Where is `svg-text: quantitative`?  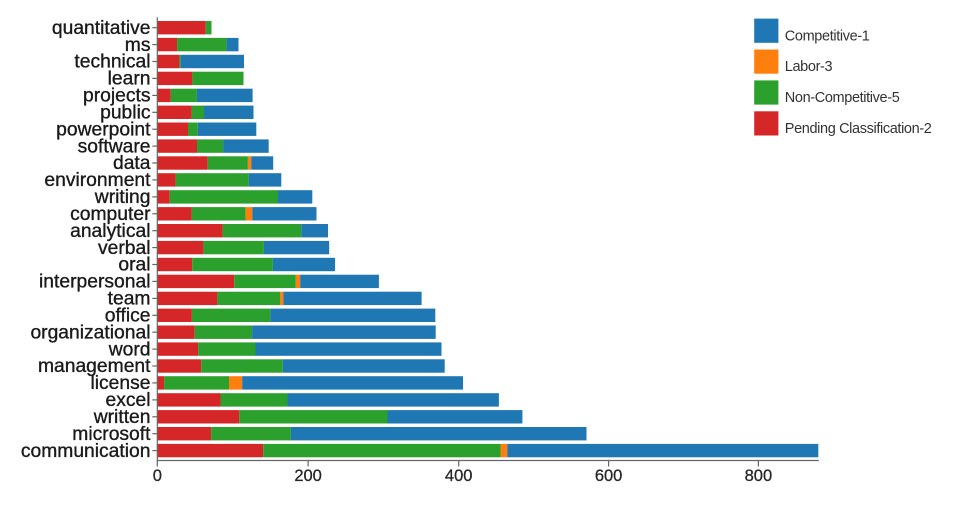 svg-text: quantitative is located at coordinates (101, 28).